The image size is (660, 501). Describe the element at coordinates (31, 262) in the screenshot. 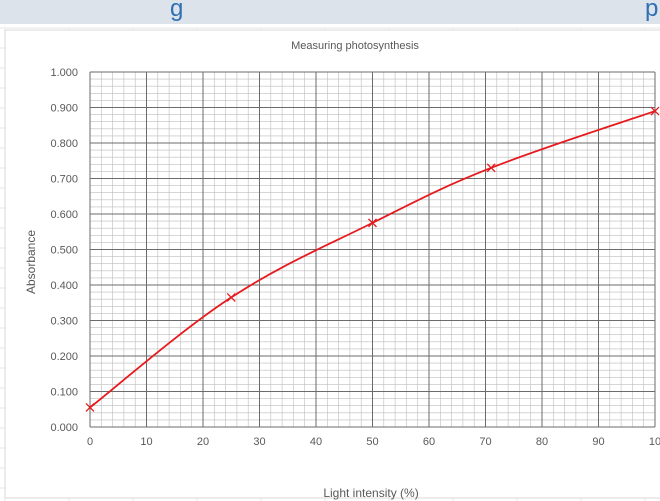

I see `y-axis-label: Absorbance` at that location.